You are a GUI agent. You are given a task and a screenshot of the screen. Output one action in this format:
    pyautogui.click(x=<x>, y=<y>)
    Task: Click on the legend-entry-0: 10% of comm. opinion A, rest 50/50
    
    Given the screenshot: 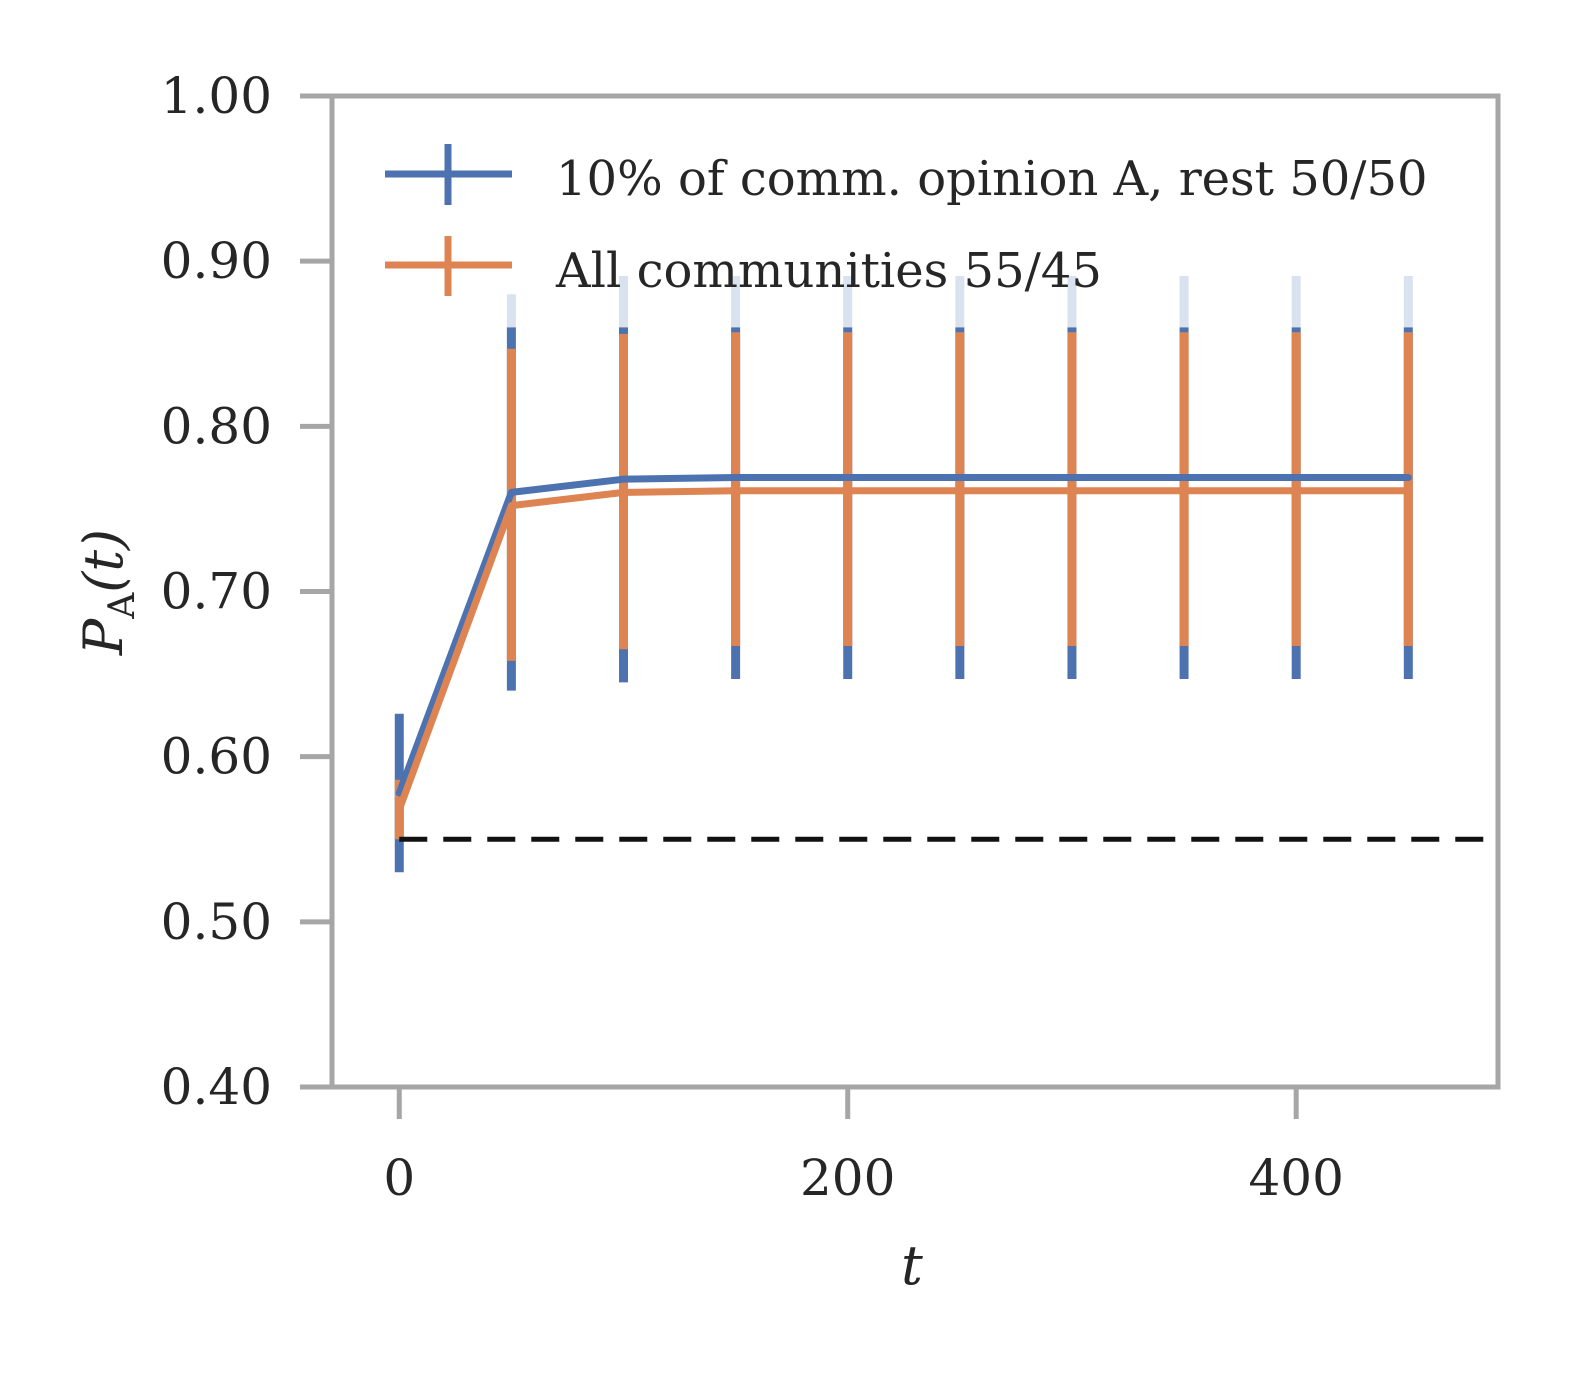 What is the action you would take?
    pyautogui.click(x=906, y=175)
    